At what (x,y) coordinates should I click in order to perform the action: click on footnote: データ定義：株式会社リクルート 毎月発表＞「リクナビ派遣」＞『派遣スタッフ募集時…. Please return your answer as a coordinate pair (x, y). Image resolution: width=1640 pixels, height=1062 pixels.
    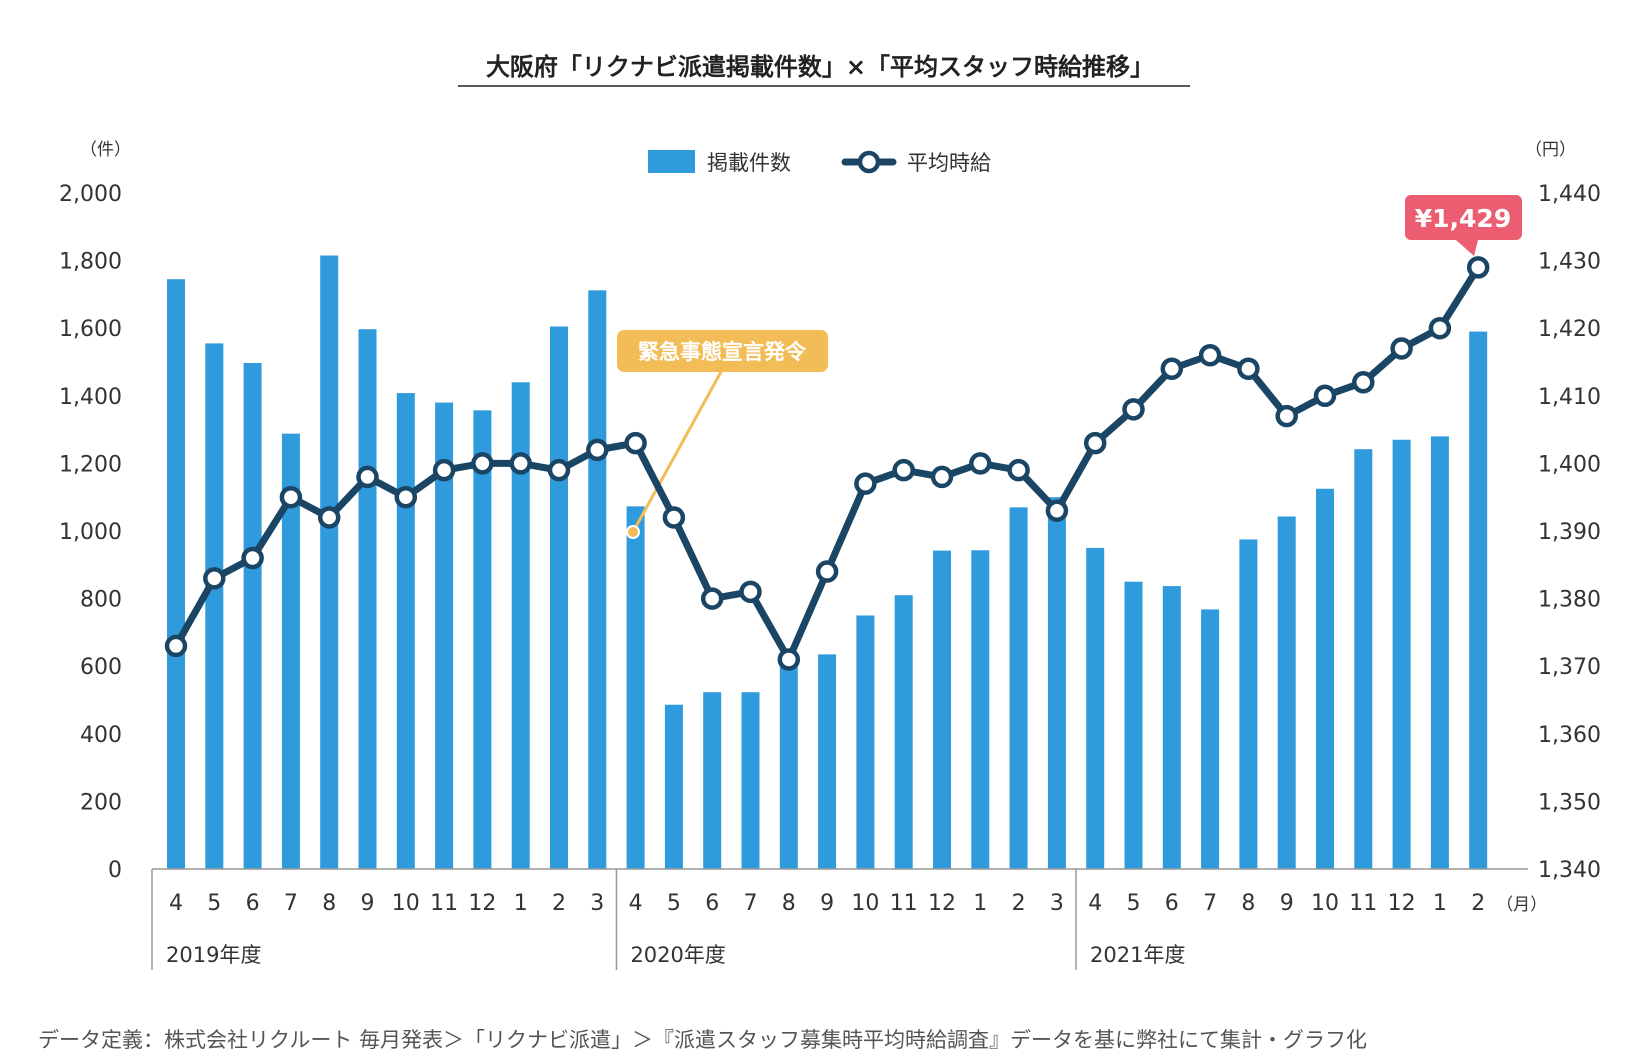
    Looking at the image, I should click on (702, 1040).